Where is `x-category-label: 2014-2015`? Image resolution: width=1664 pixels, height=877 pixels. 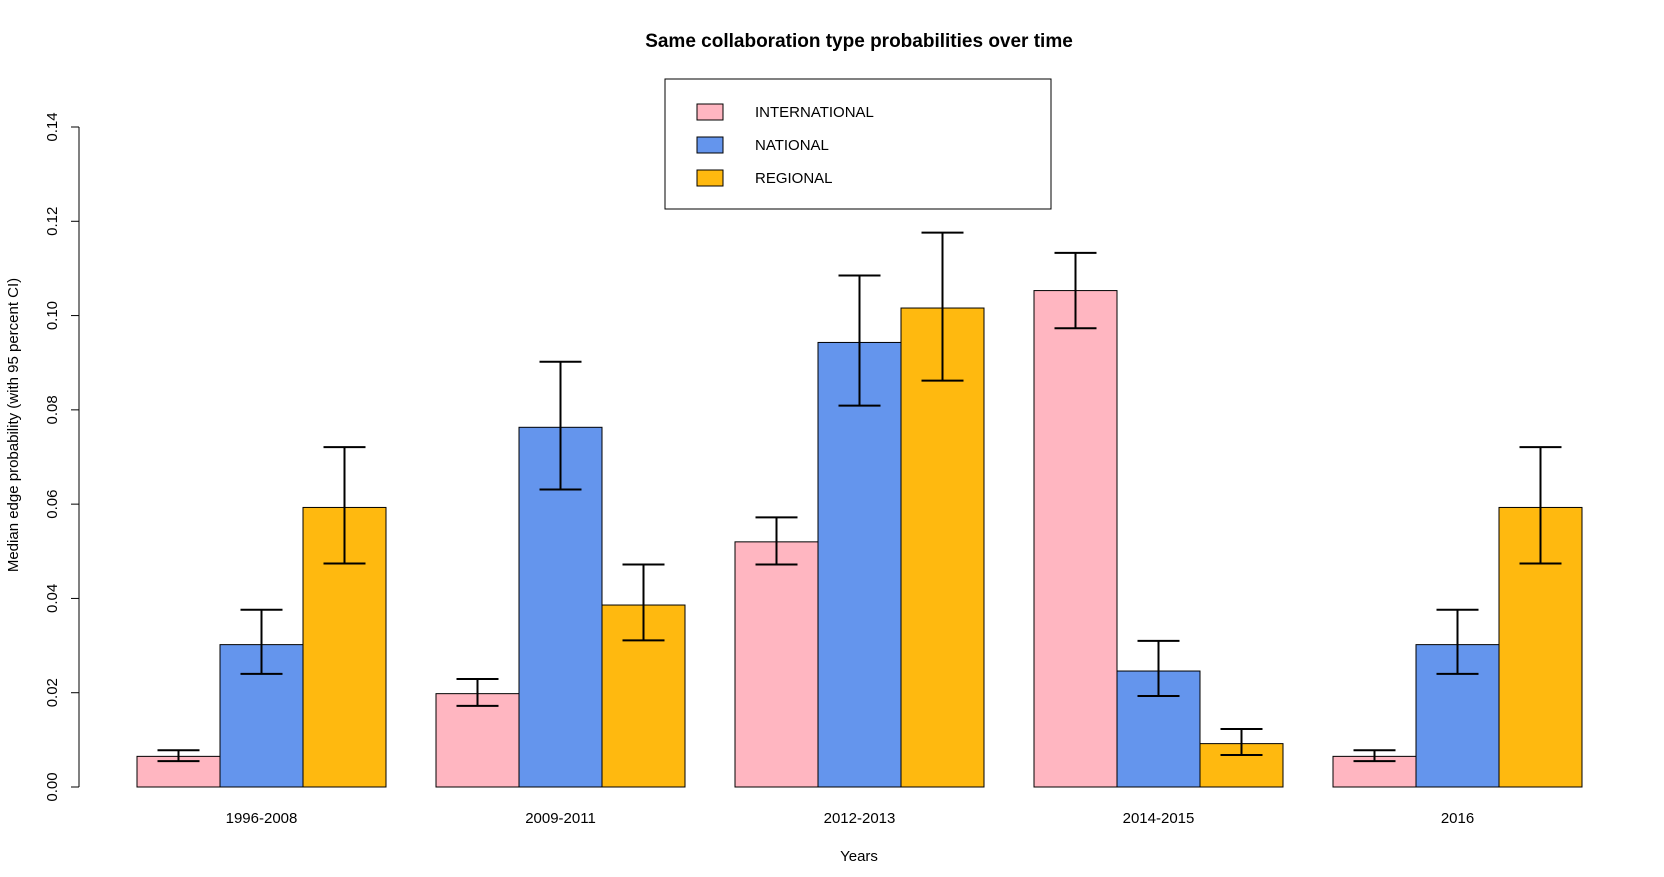 x-category-label: 2014-2015 is located at coordinates (1159, 818).